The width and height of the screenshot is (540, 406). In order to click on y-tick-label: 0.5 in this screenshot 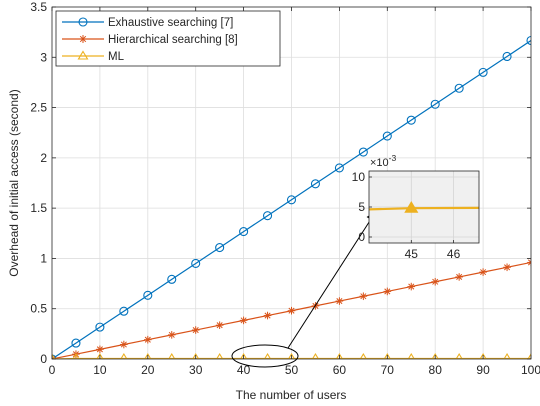, I will do `click(38, 309)`.